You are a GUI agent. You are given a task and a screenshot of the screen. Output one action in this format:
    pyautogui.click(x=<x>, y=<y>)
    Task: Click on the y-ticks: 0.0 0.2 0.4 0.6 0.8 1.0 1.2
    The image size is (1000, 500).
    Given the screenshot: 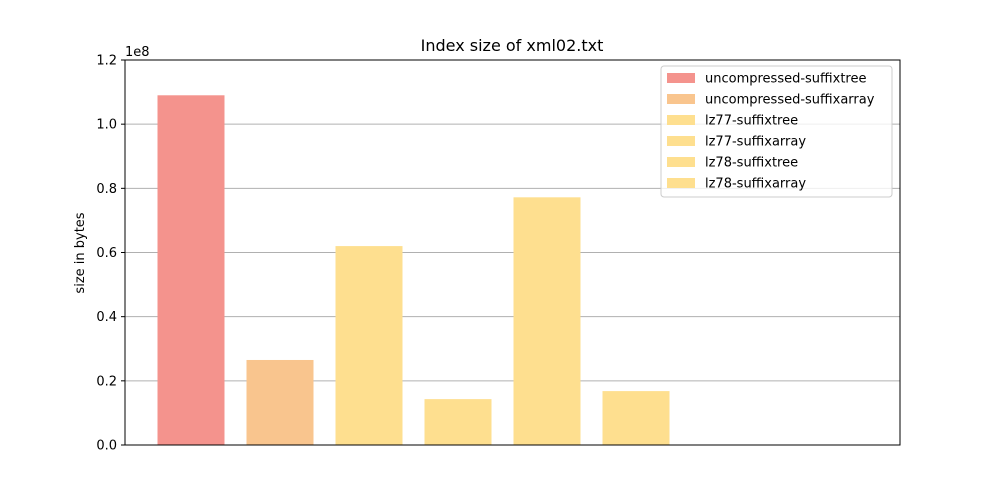 What is the action you would take?
    pyautogui.click(x=110, y=254)
    